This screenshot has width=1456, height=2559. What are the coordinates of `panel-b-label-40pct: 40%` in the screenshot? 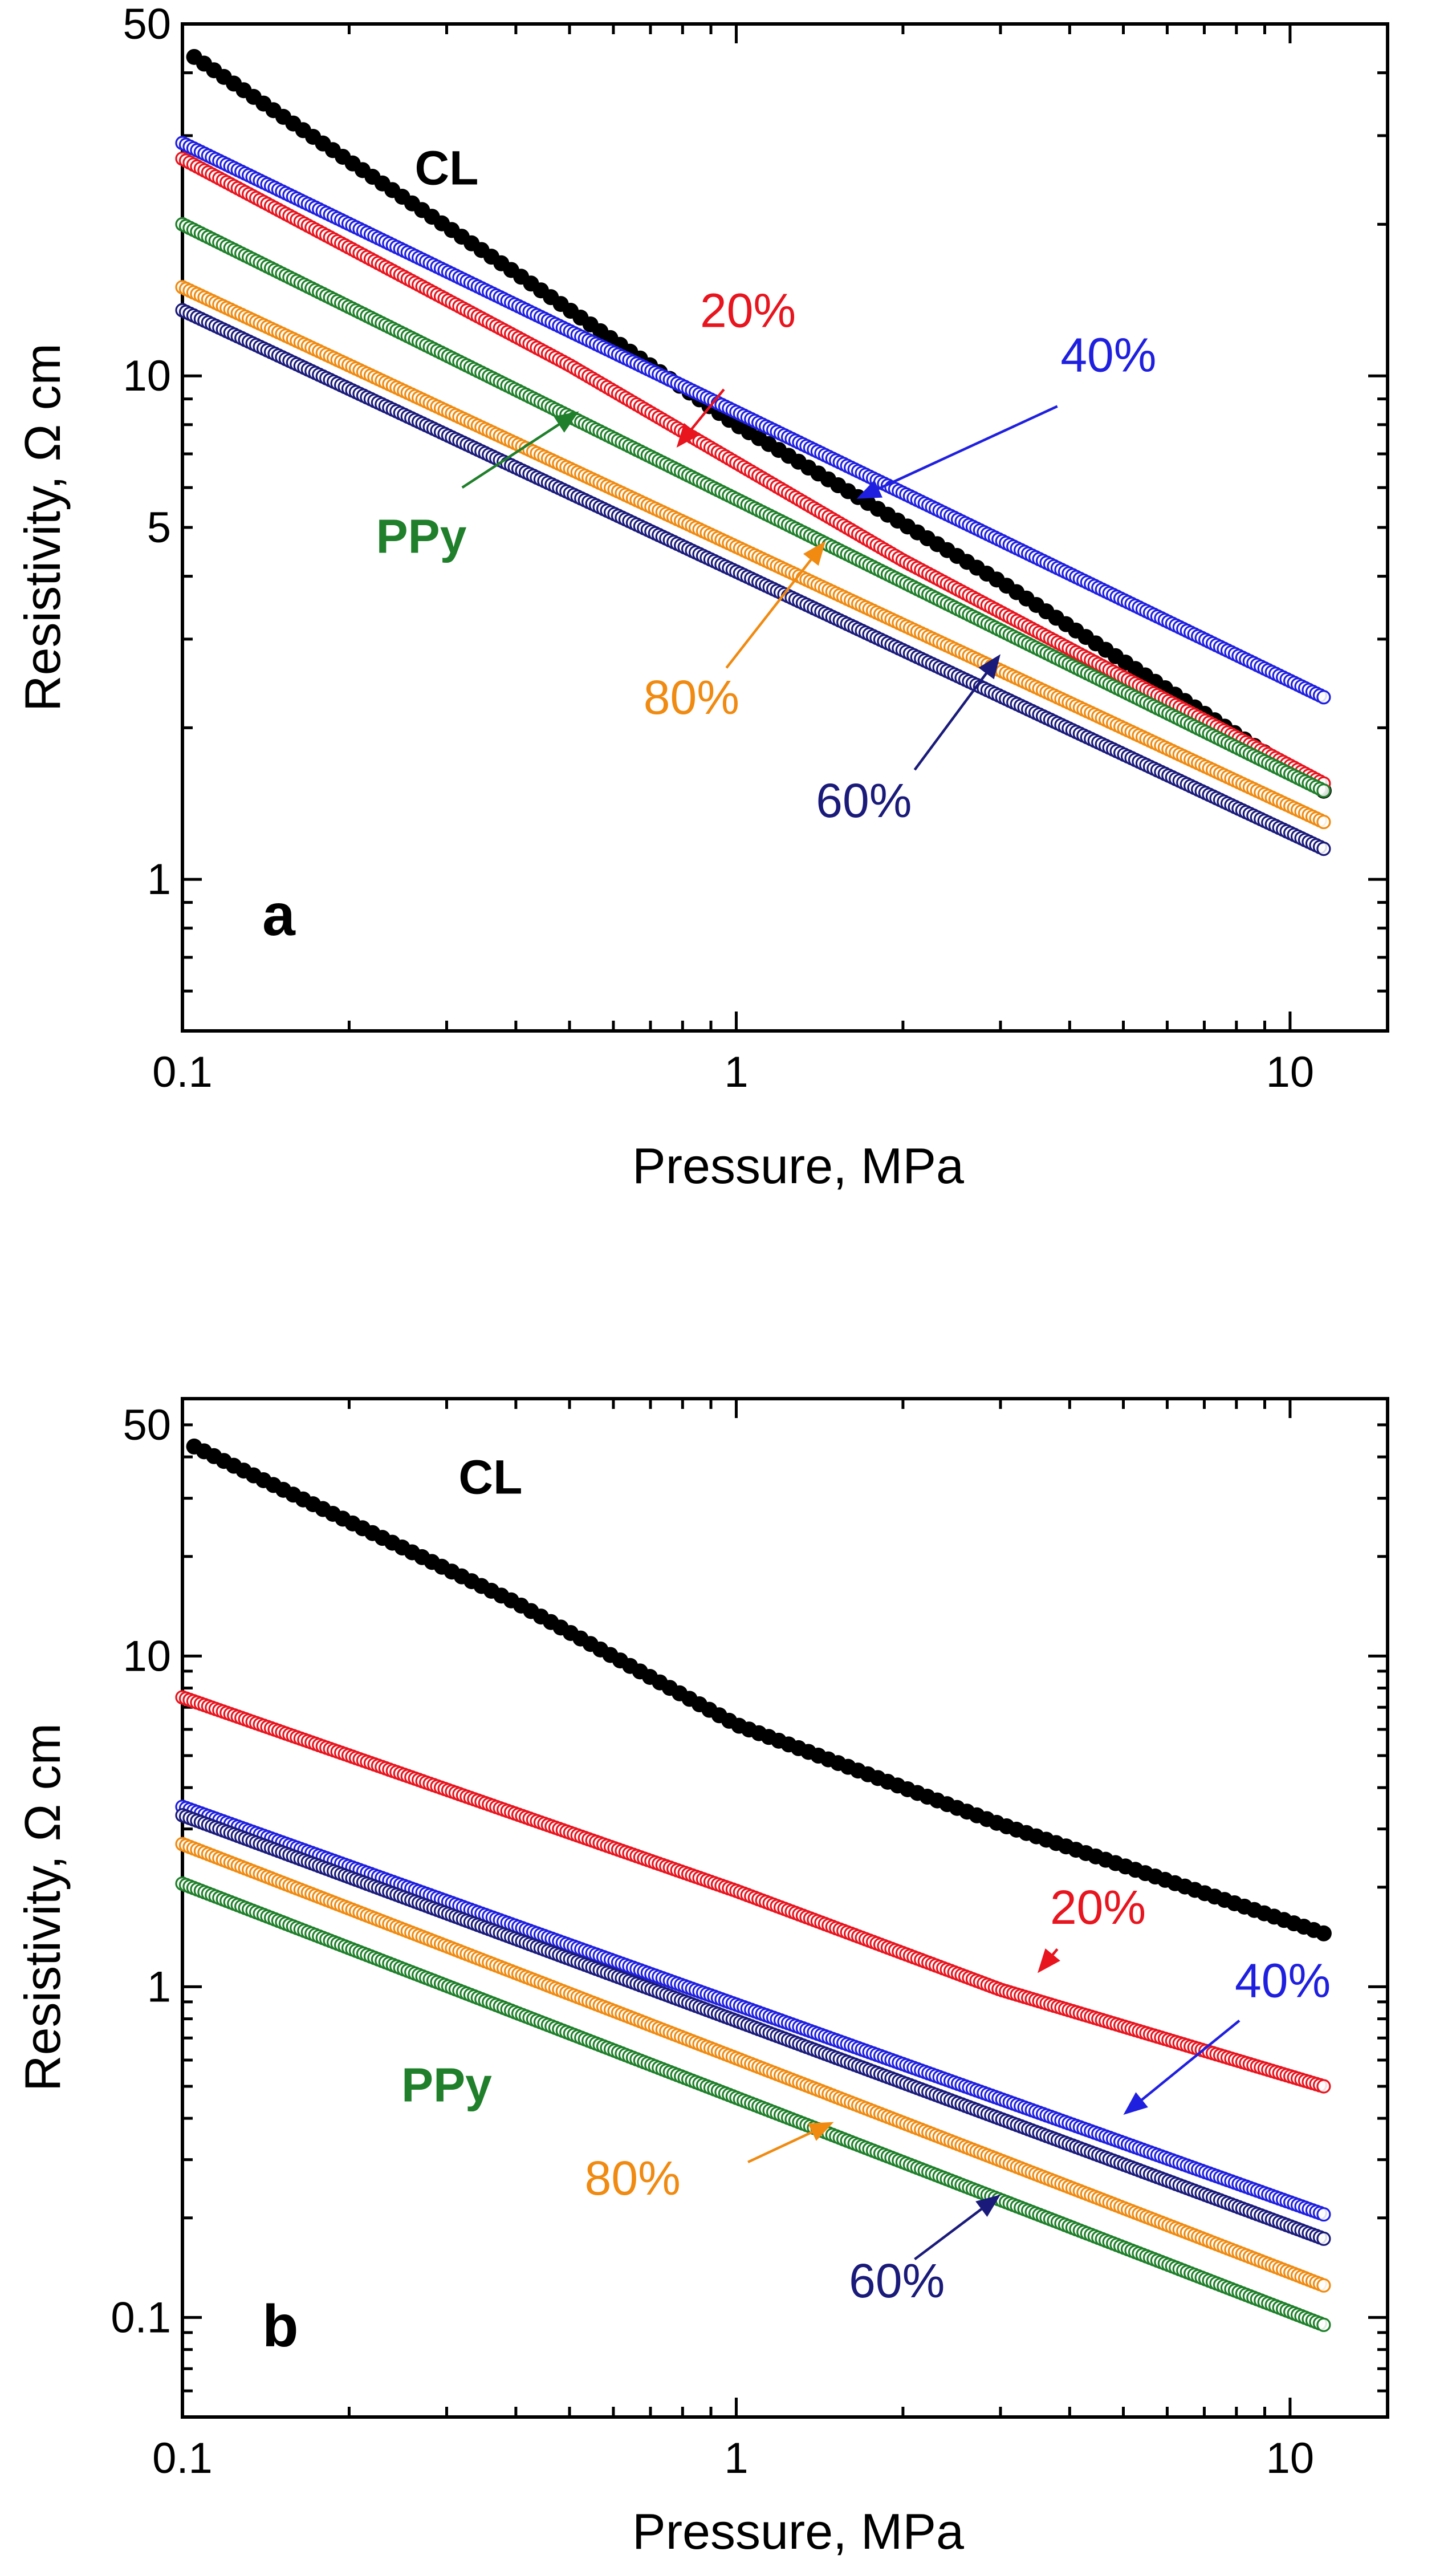 It's located at (1283, 1981).